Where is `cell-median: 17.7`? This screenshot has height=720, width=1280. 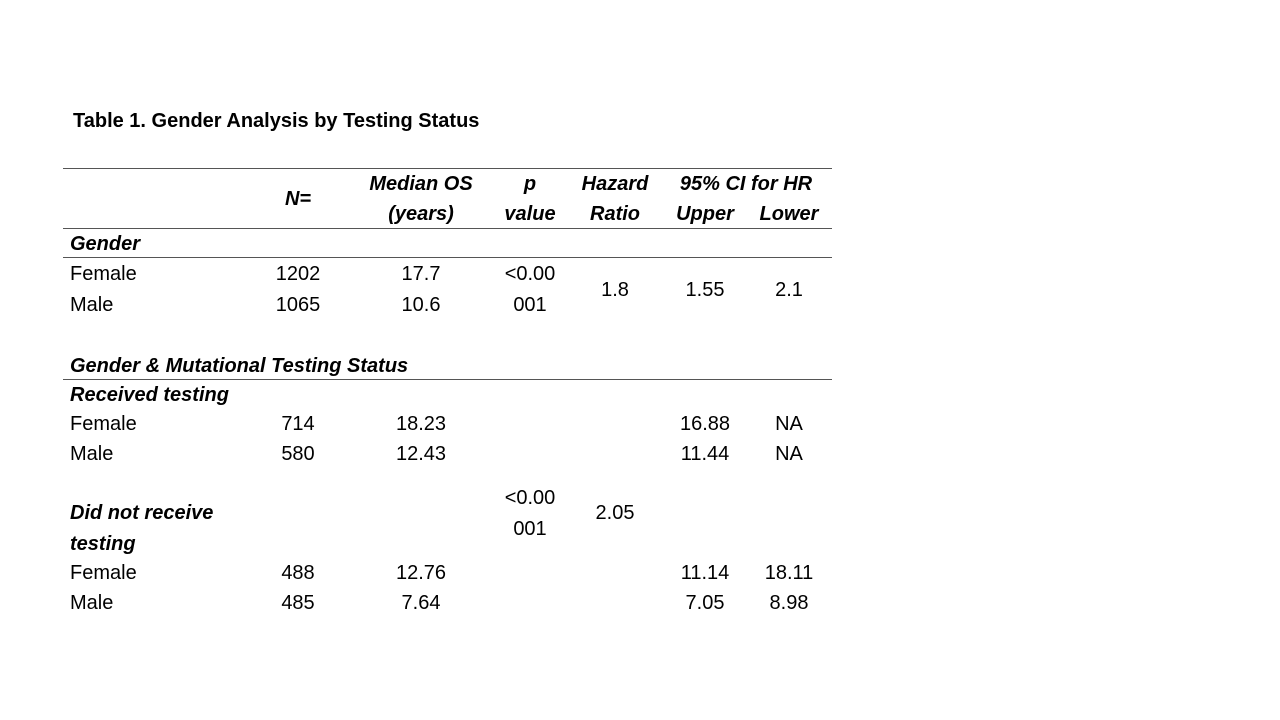 cell-median: 17.7 is located at coordinates (421, 274).